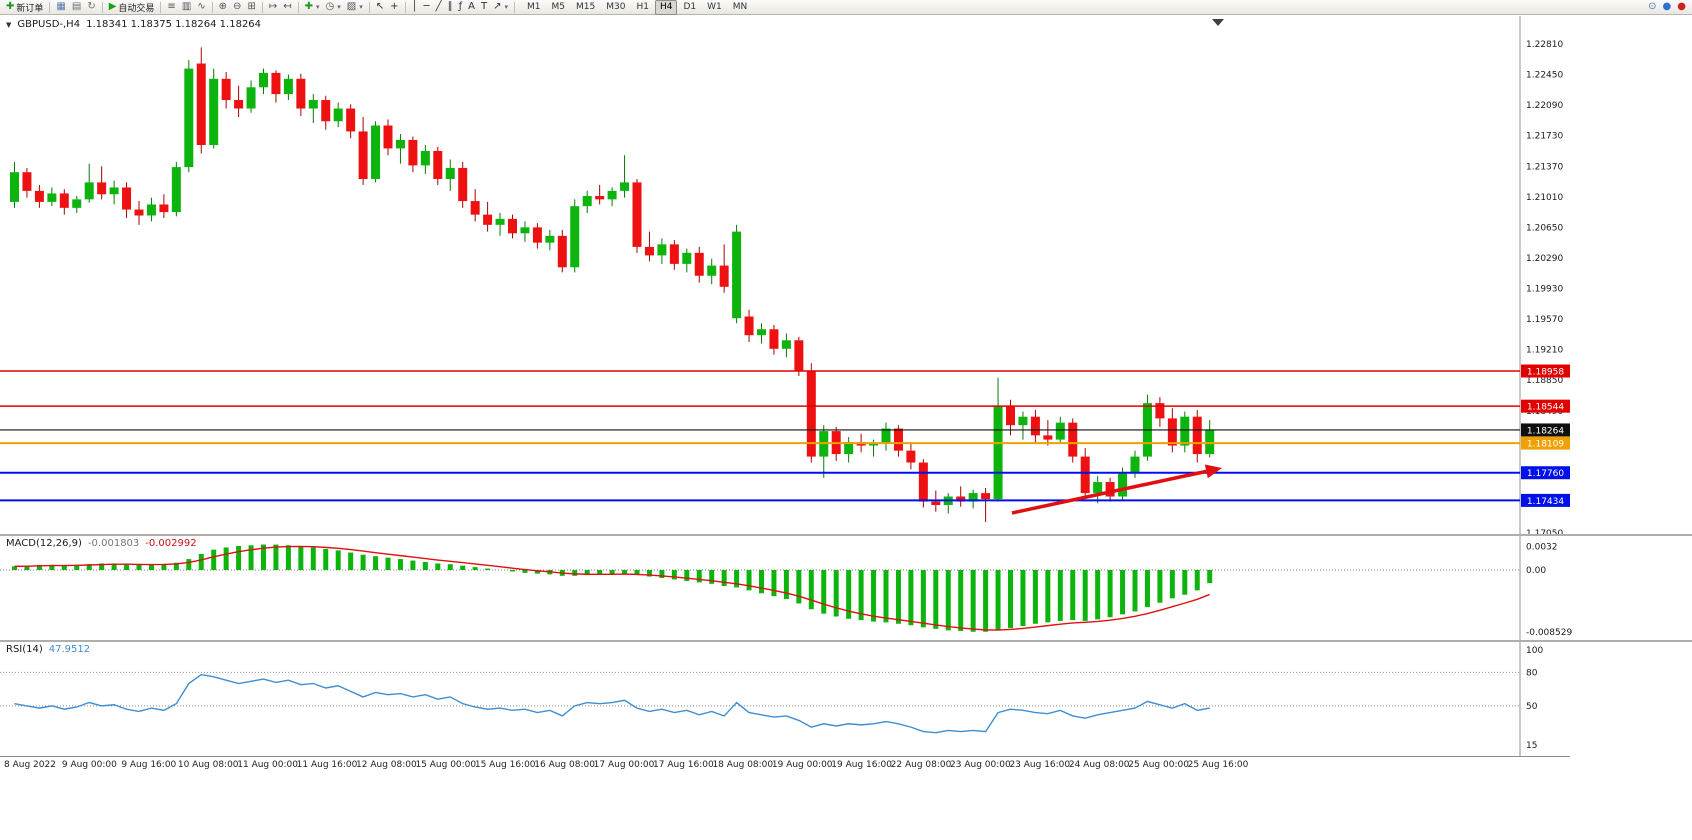 The width and height of the screenshot is (1692, 840). I want to click on label-icon: T, so click(484, 7).